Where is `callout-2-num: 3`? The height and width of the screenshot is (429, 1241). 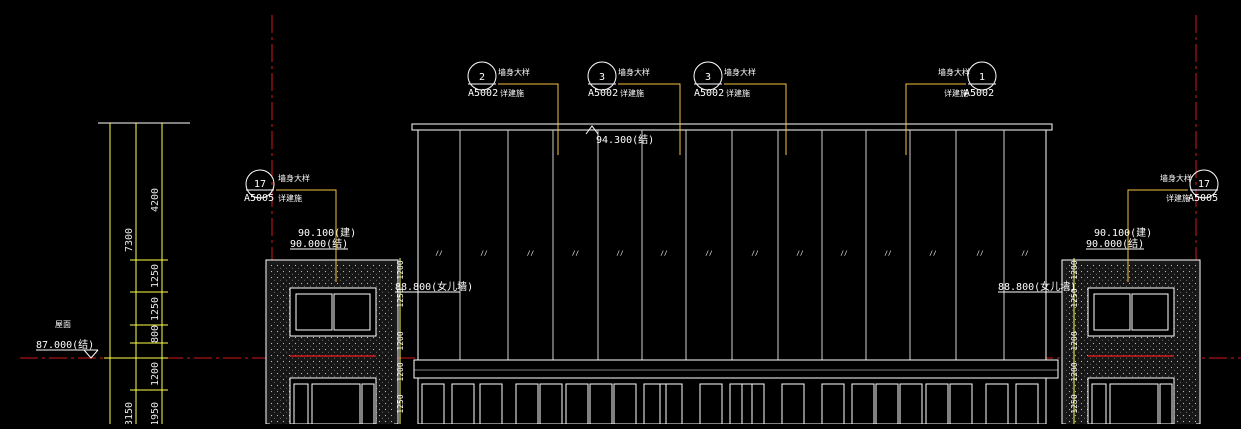 callout-2-num: 3 is located at coordinates (602, 77).